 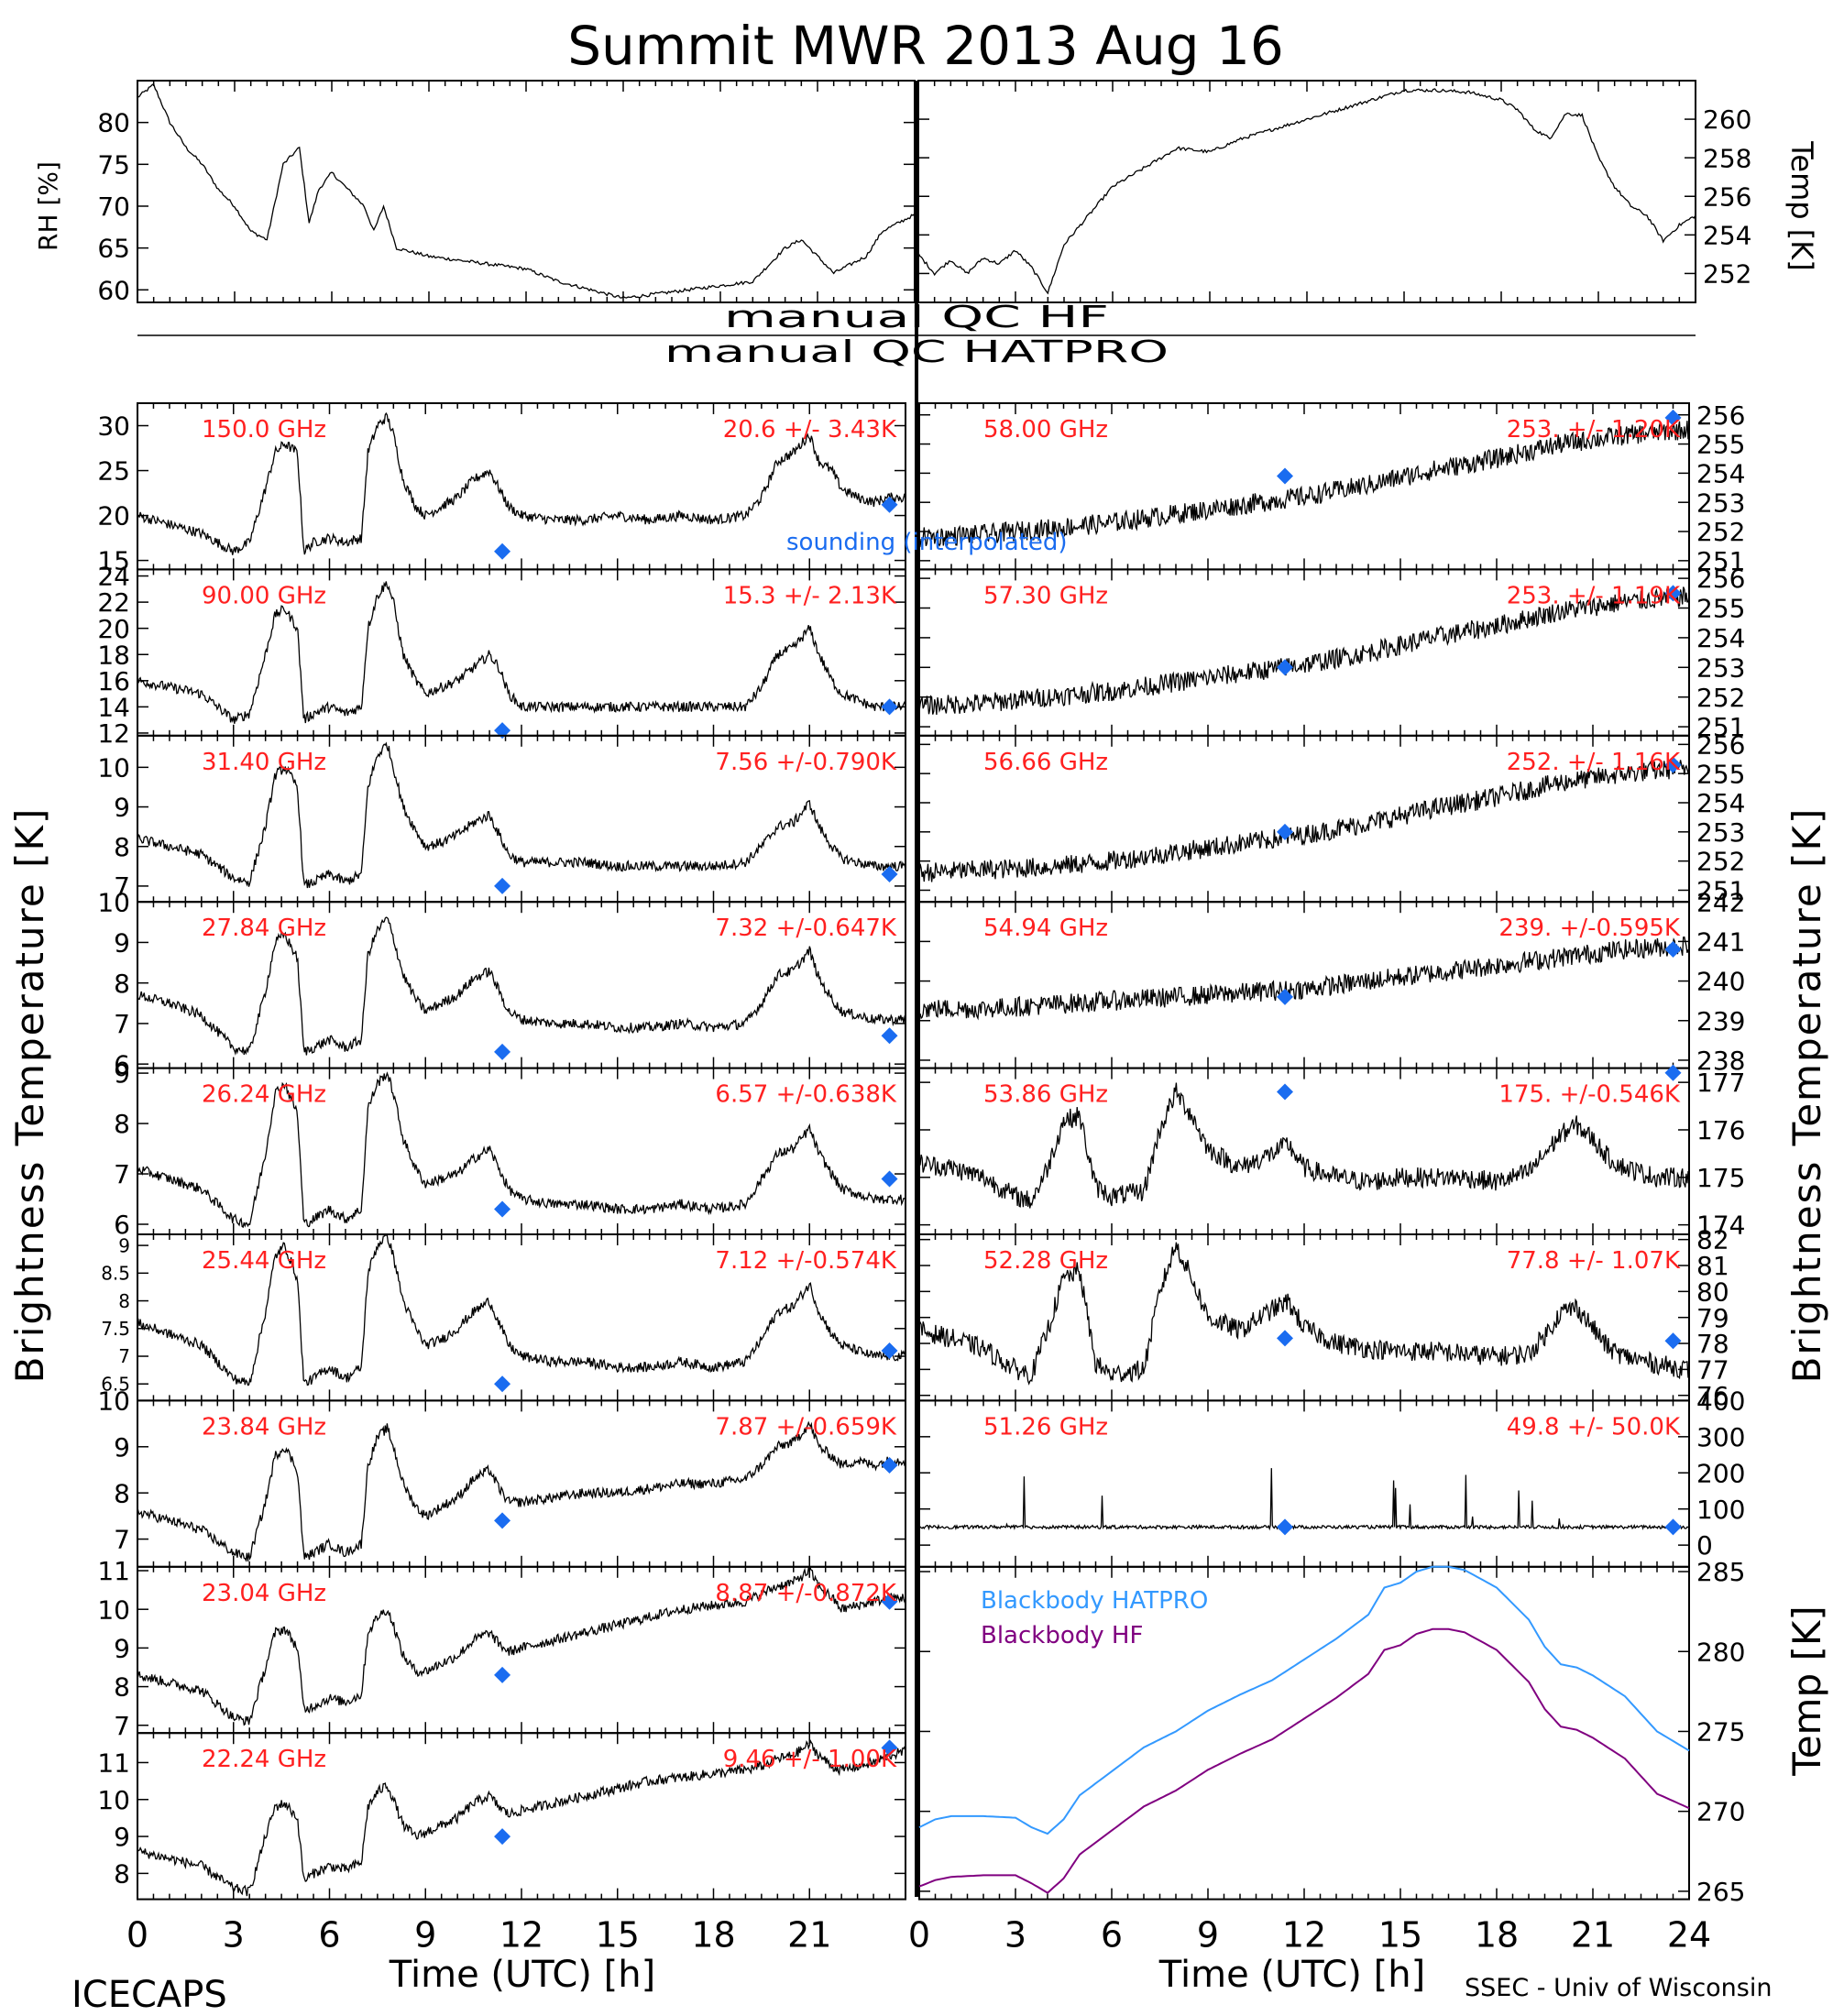 What do you see at coordinates (806, 1593) in the screenshot?
I see `channel-stat-label: 8.87 +/-0.872K` at bounding box center [806, 1593].